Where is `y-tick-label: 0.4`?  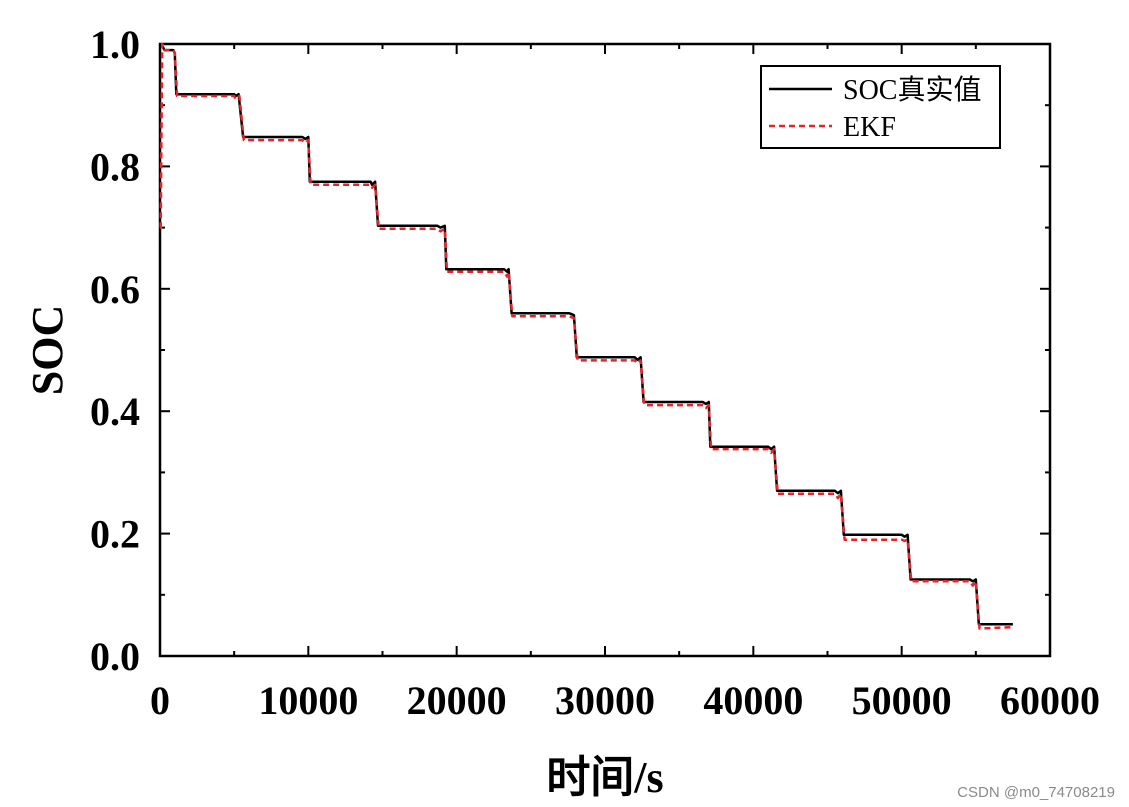
y-tick-label: 0.4 is located at coordinates (115, 411).